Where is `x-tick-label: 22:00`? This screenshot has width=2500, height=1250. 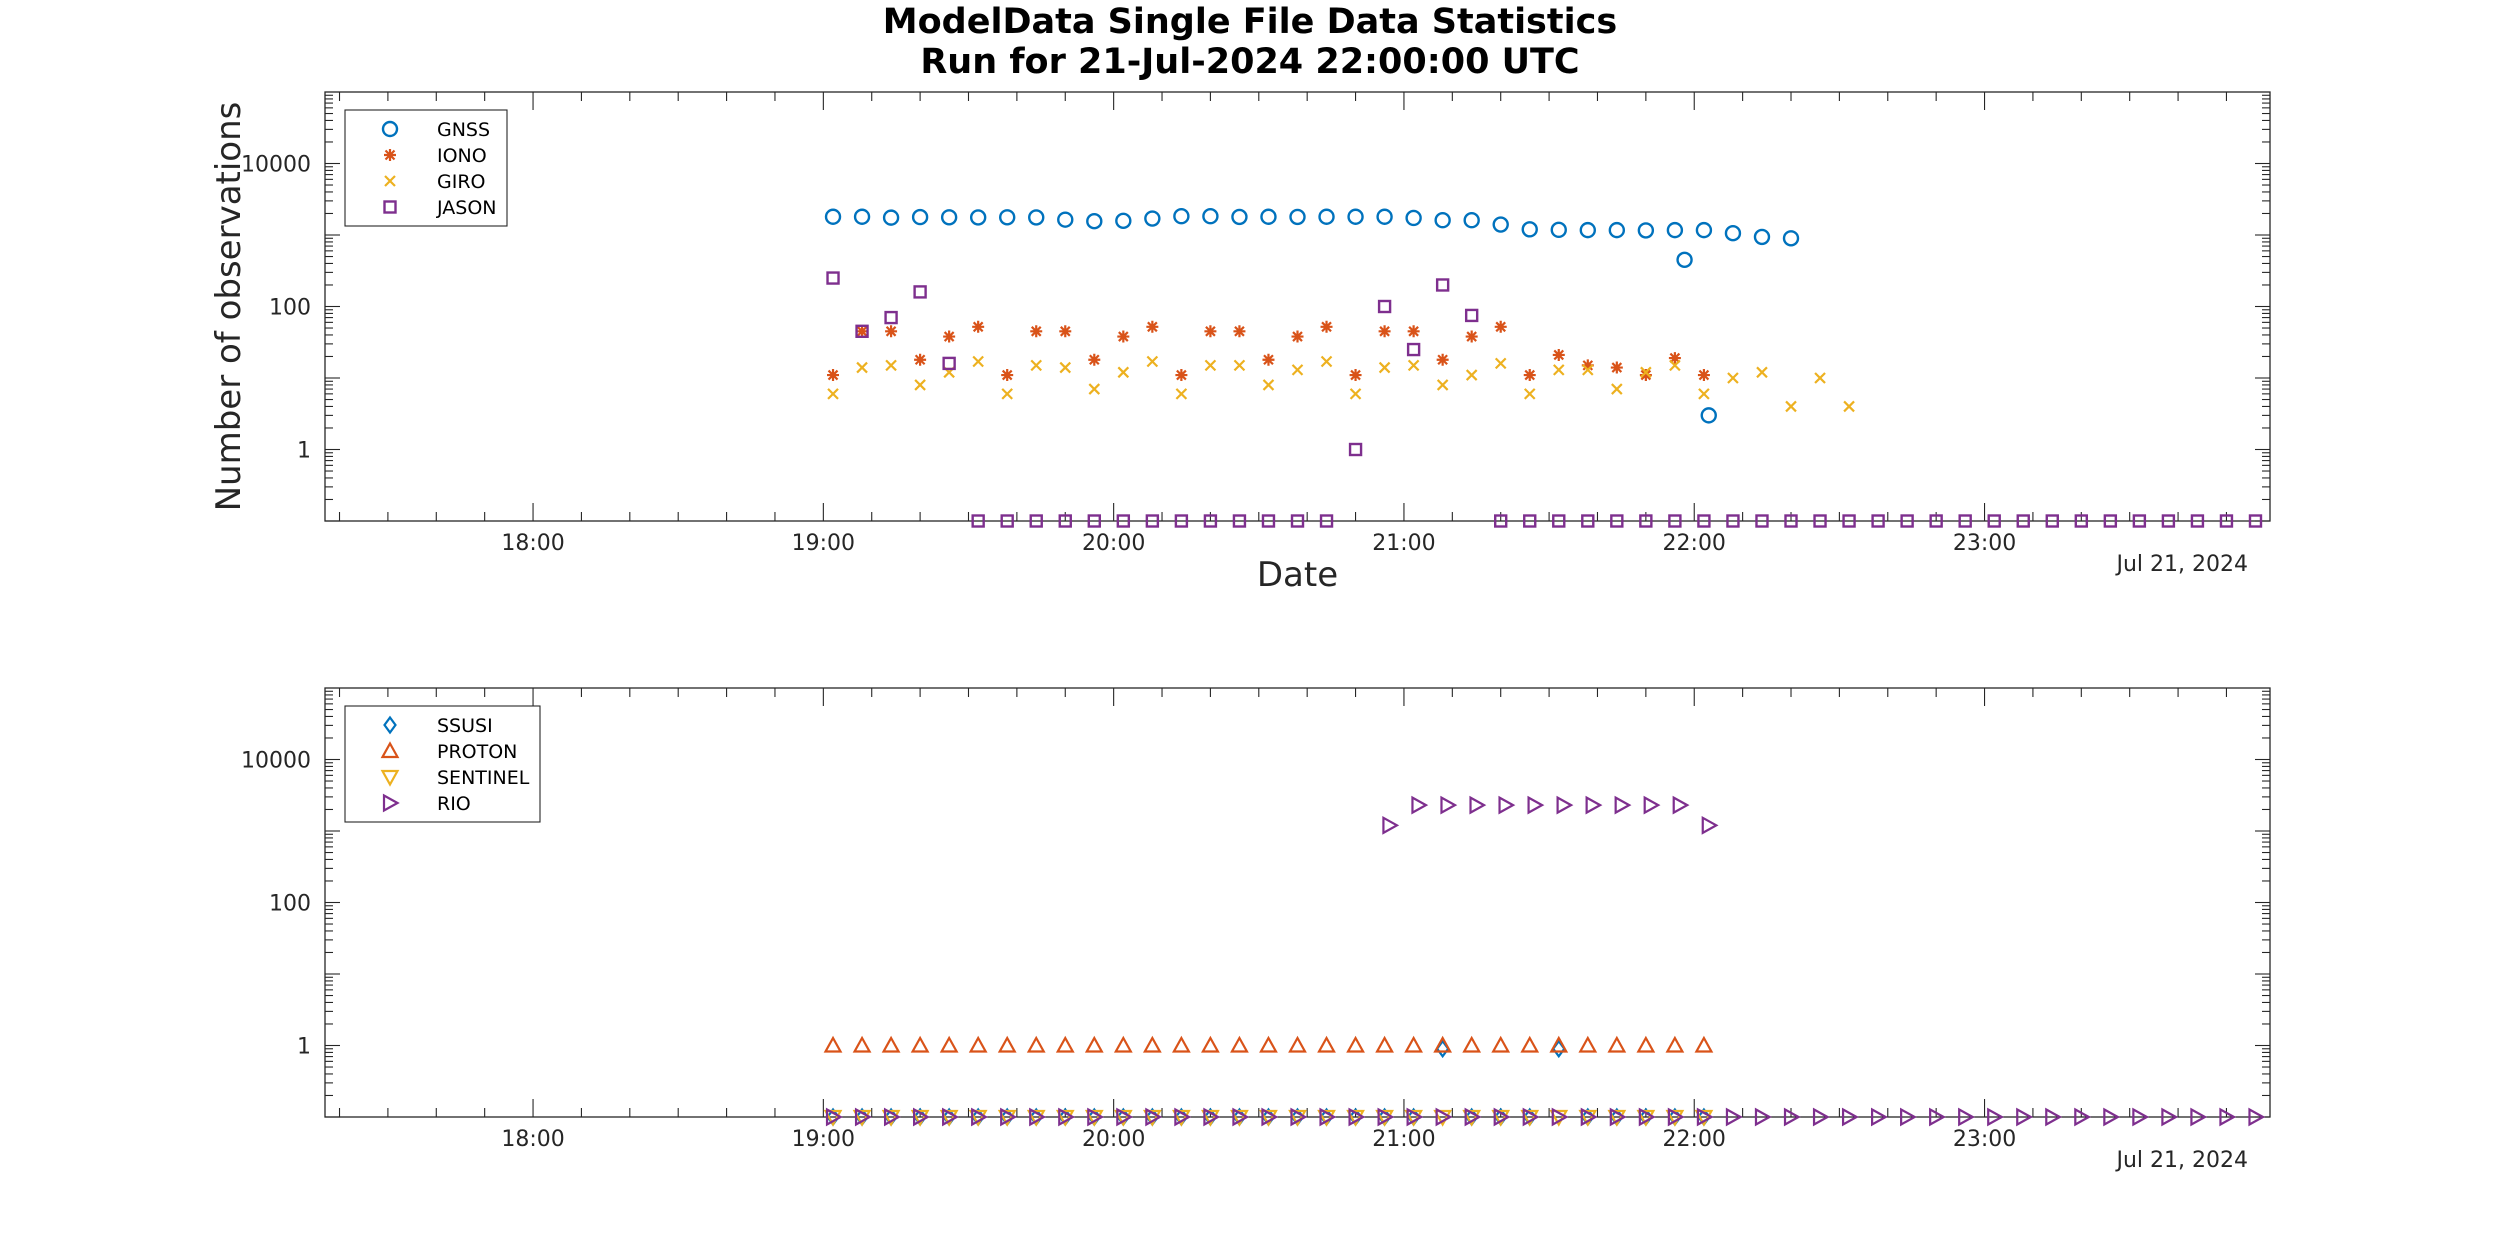
x-tick-label: 22:00 is located at coordinates (1694, 1139).